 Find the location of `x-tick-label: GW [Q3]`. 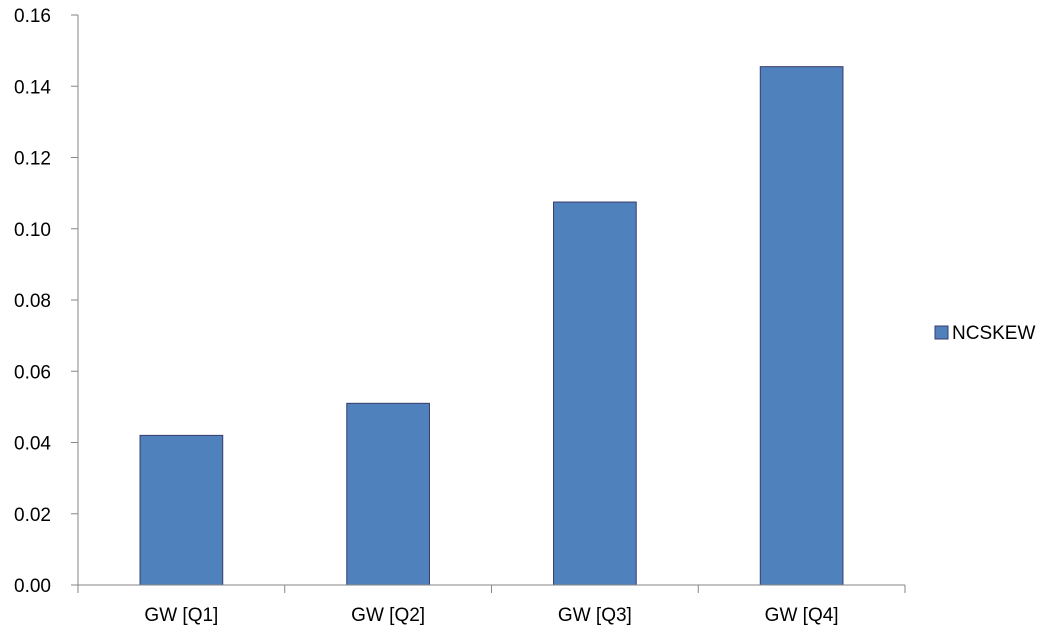

x-tick-label: GW [Q3] is located at coordinates (595, 615).